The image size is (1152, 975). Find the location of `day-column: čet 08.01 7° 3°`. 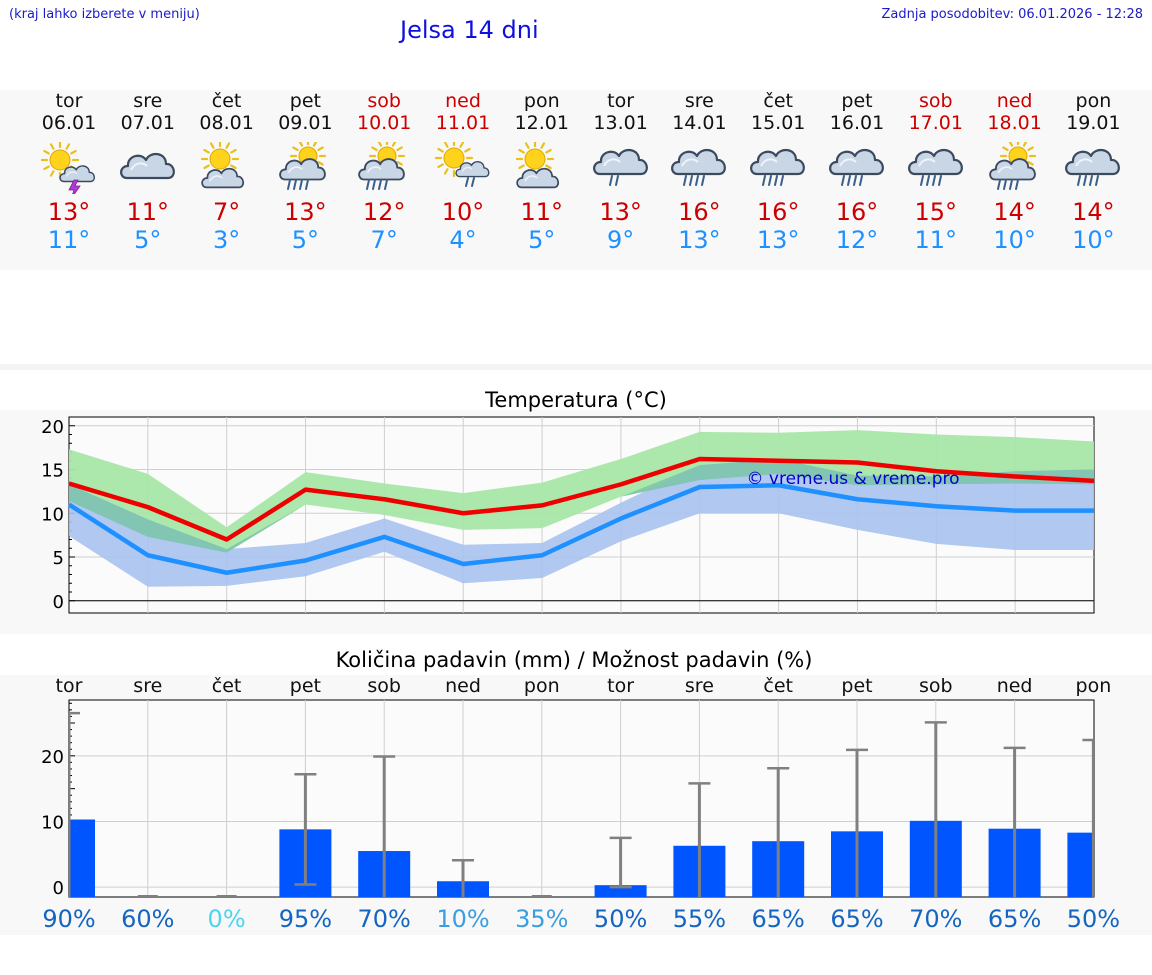

day-column: čet 08.01 7° 3° is located at coordinates (227, 172).